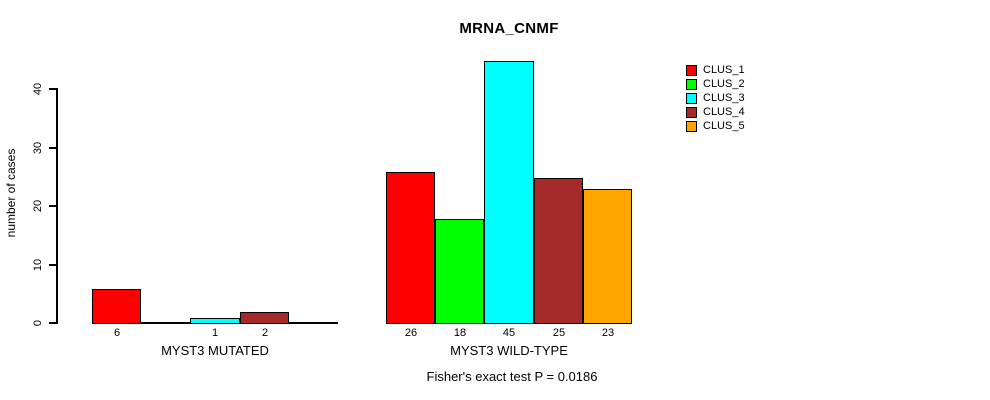  What do you see at coordinates (559, 333) in the screenshot?
I see `bar-value-label: 25` at bounding box center [559, 333].